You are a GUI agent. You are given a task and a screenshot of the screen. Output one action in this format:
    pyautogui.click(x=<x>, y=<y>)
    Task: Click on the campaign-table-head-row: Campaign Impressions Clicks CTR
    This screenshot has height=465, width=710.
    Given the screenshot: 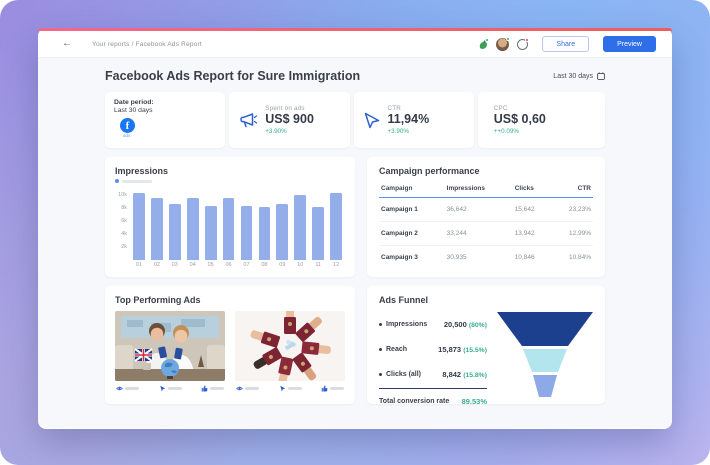 What is the action you would take?
    pyautogui.click(x=486, y=189)
    